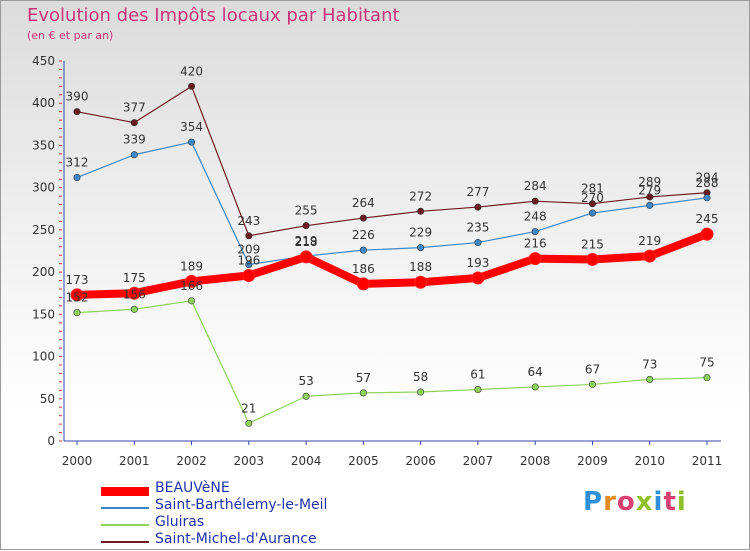  What do you see at coordinates (249, 461) in the screenshot?
I see `x-tick-label: 2003` at bounding box center [249, 461].